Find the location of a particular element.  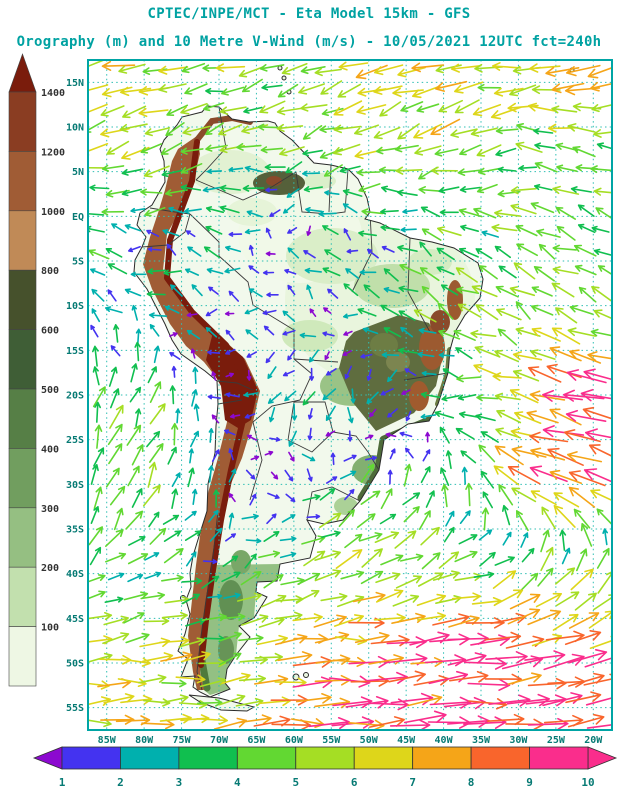

lat-tick-label: 5S is located at coordinates (78, 262).